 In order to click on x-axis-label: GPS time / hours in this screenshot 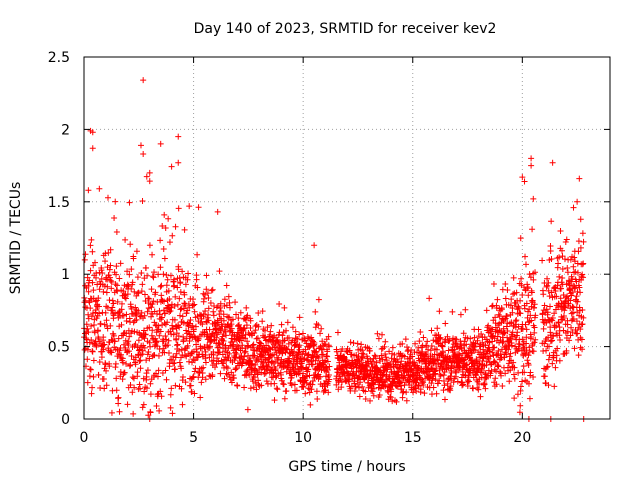, I will do `click(346, 467)`.